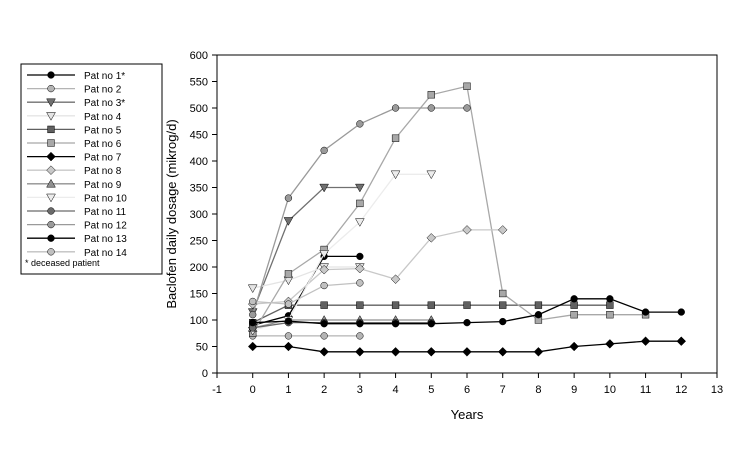  I want to click on legend-item: Pat no 14, so click(77, 253).